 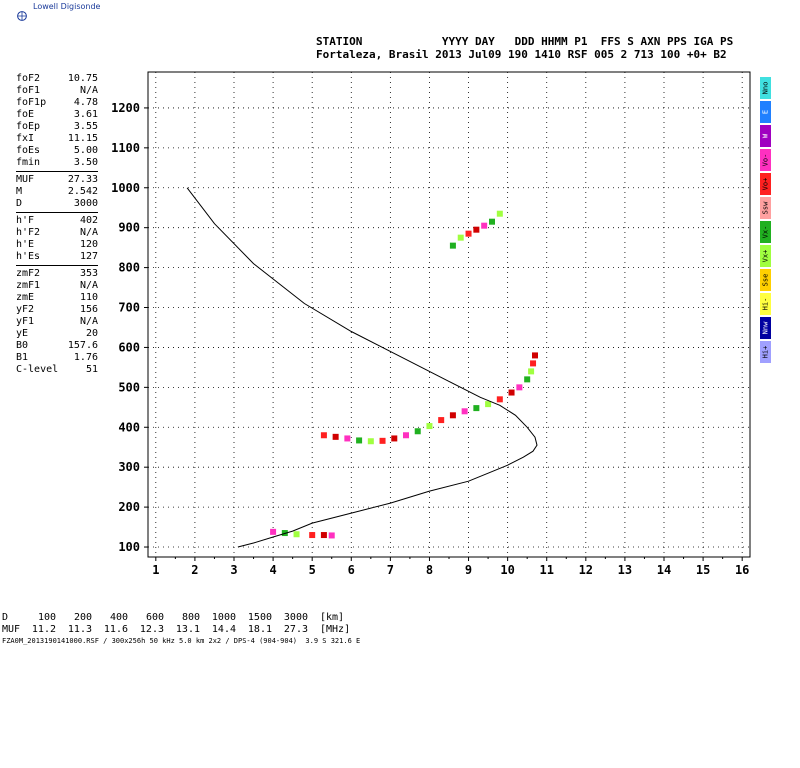 I want to click on legend-swatch: Vx-, so click(x=765, y=232).